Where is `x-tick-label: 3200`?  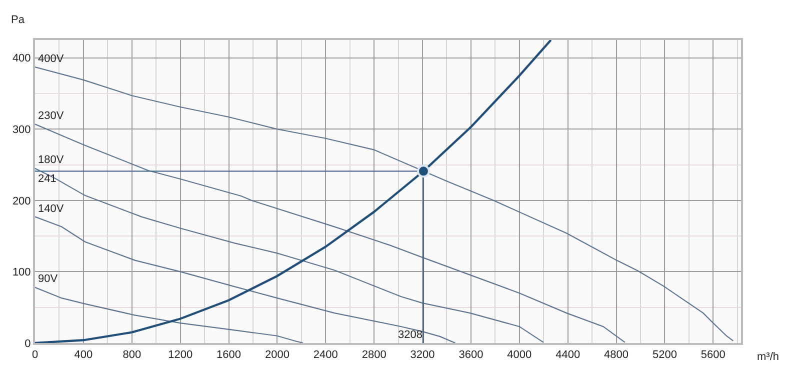
x-tick-label: 3200 is located at coordinates (422, 355).